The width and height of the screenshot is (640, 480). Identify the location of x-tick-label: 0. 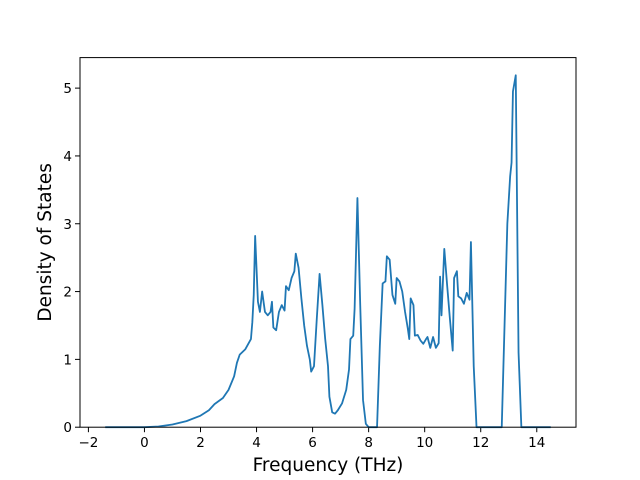
(144, 443).